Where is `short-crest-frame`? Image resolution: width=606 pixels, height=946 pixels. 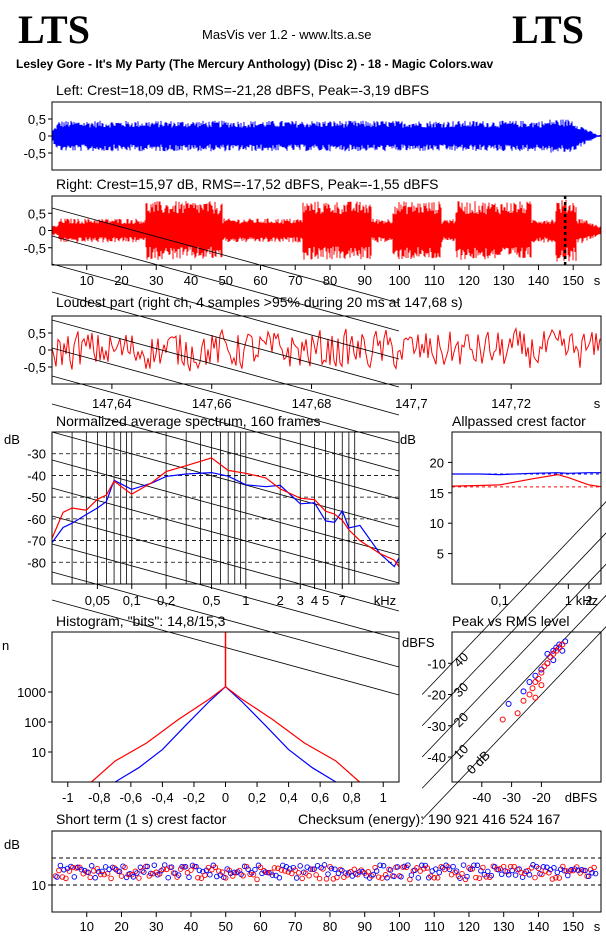
short-crest-frame is located at coordinates (326, 871).